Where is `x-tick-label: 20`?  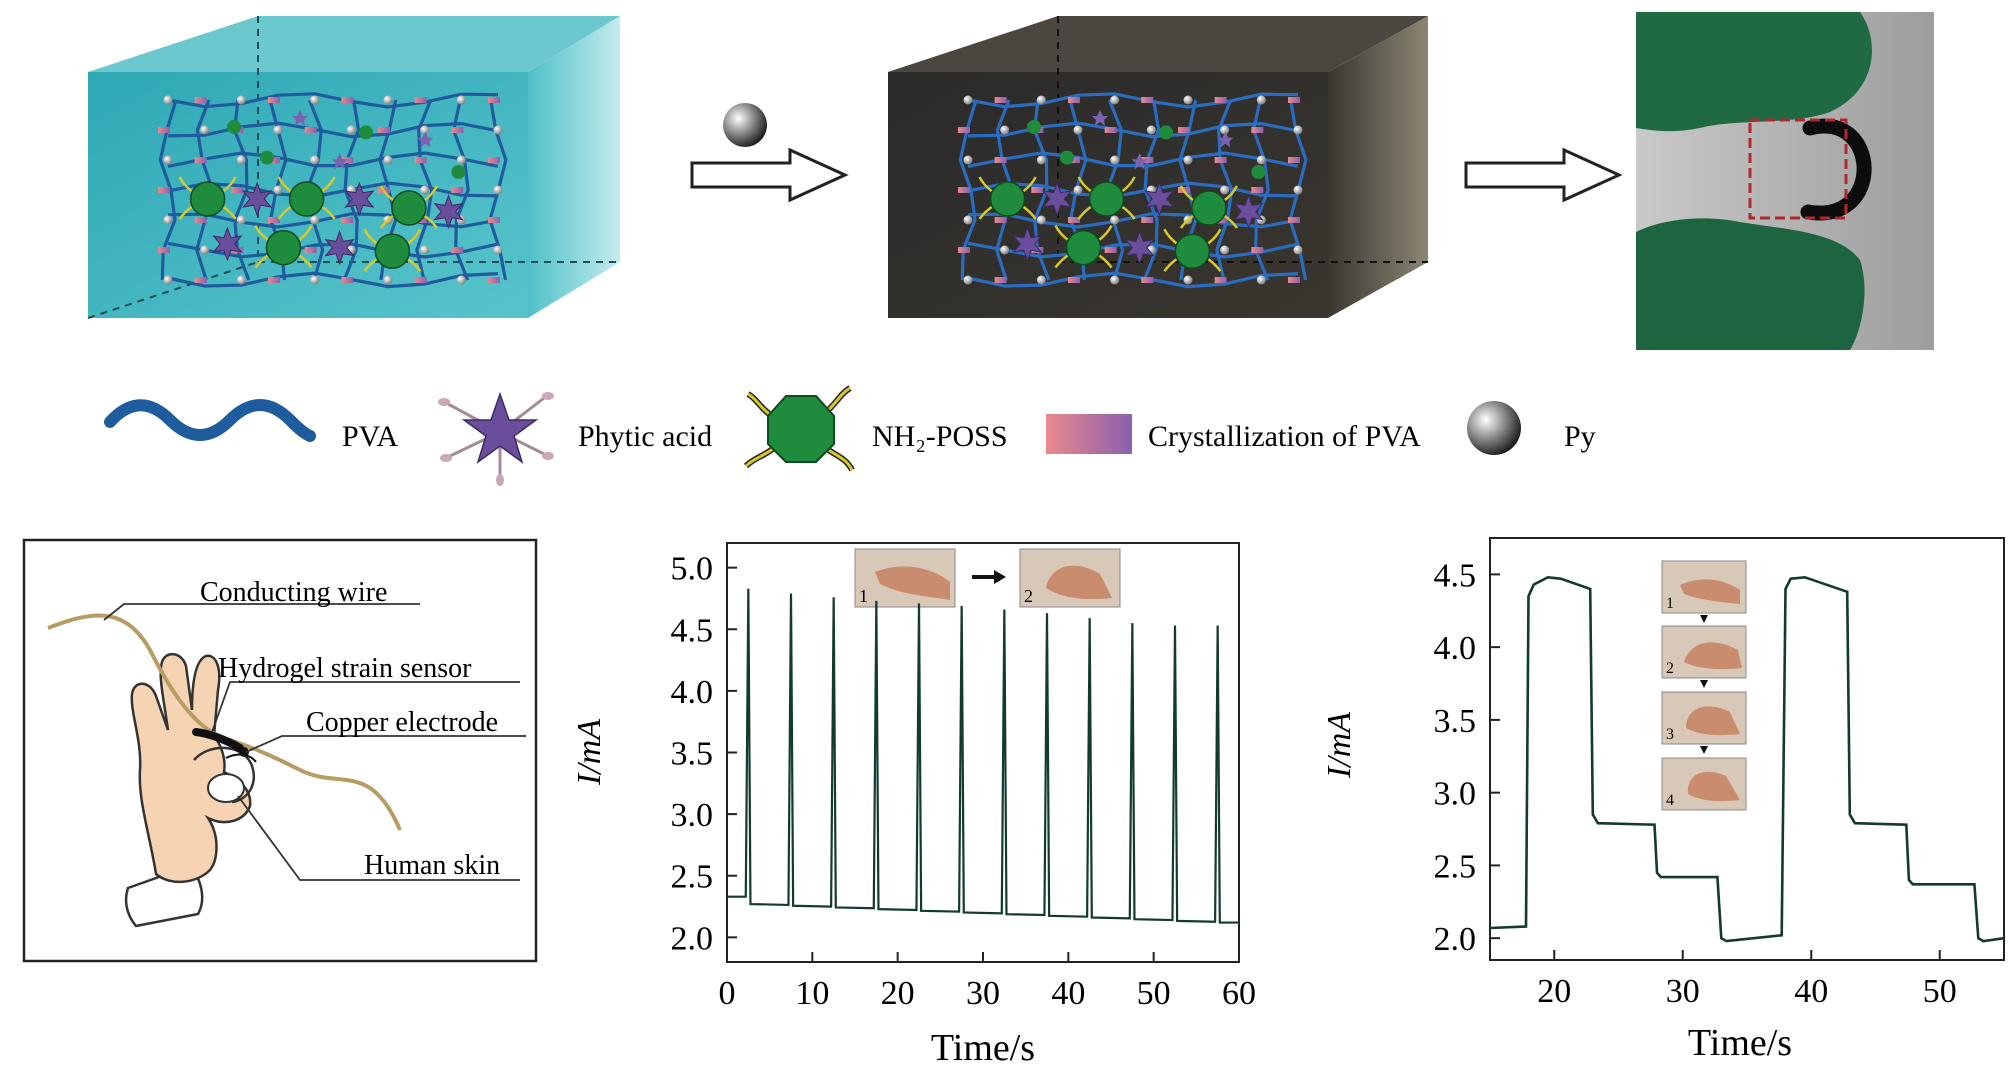
x-tick-label: 20 is located at coordinates (898, 993).